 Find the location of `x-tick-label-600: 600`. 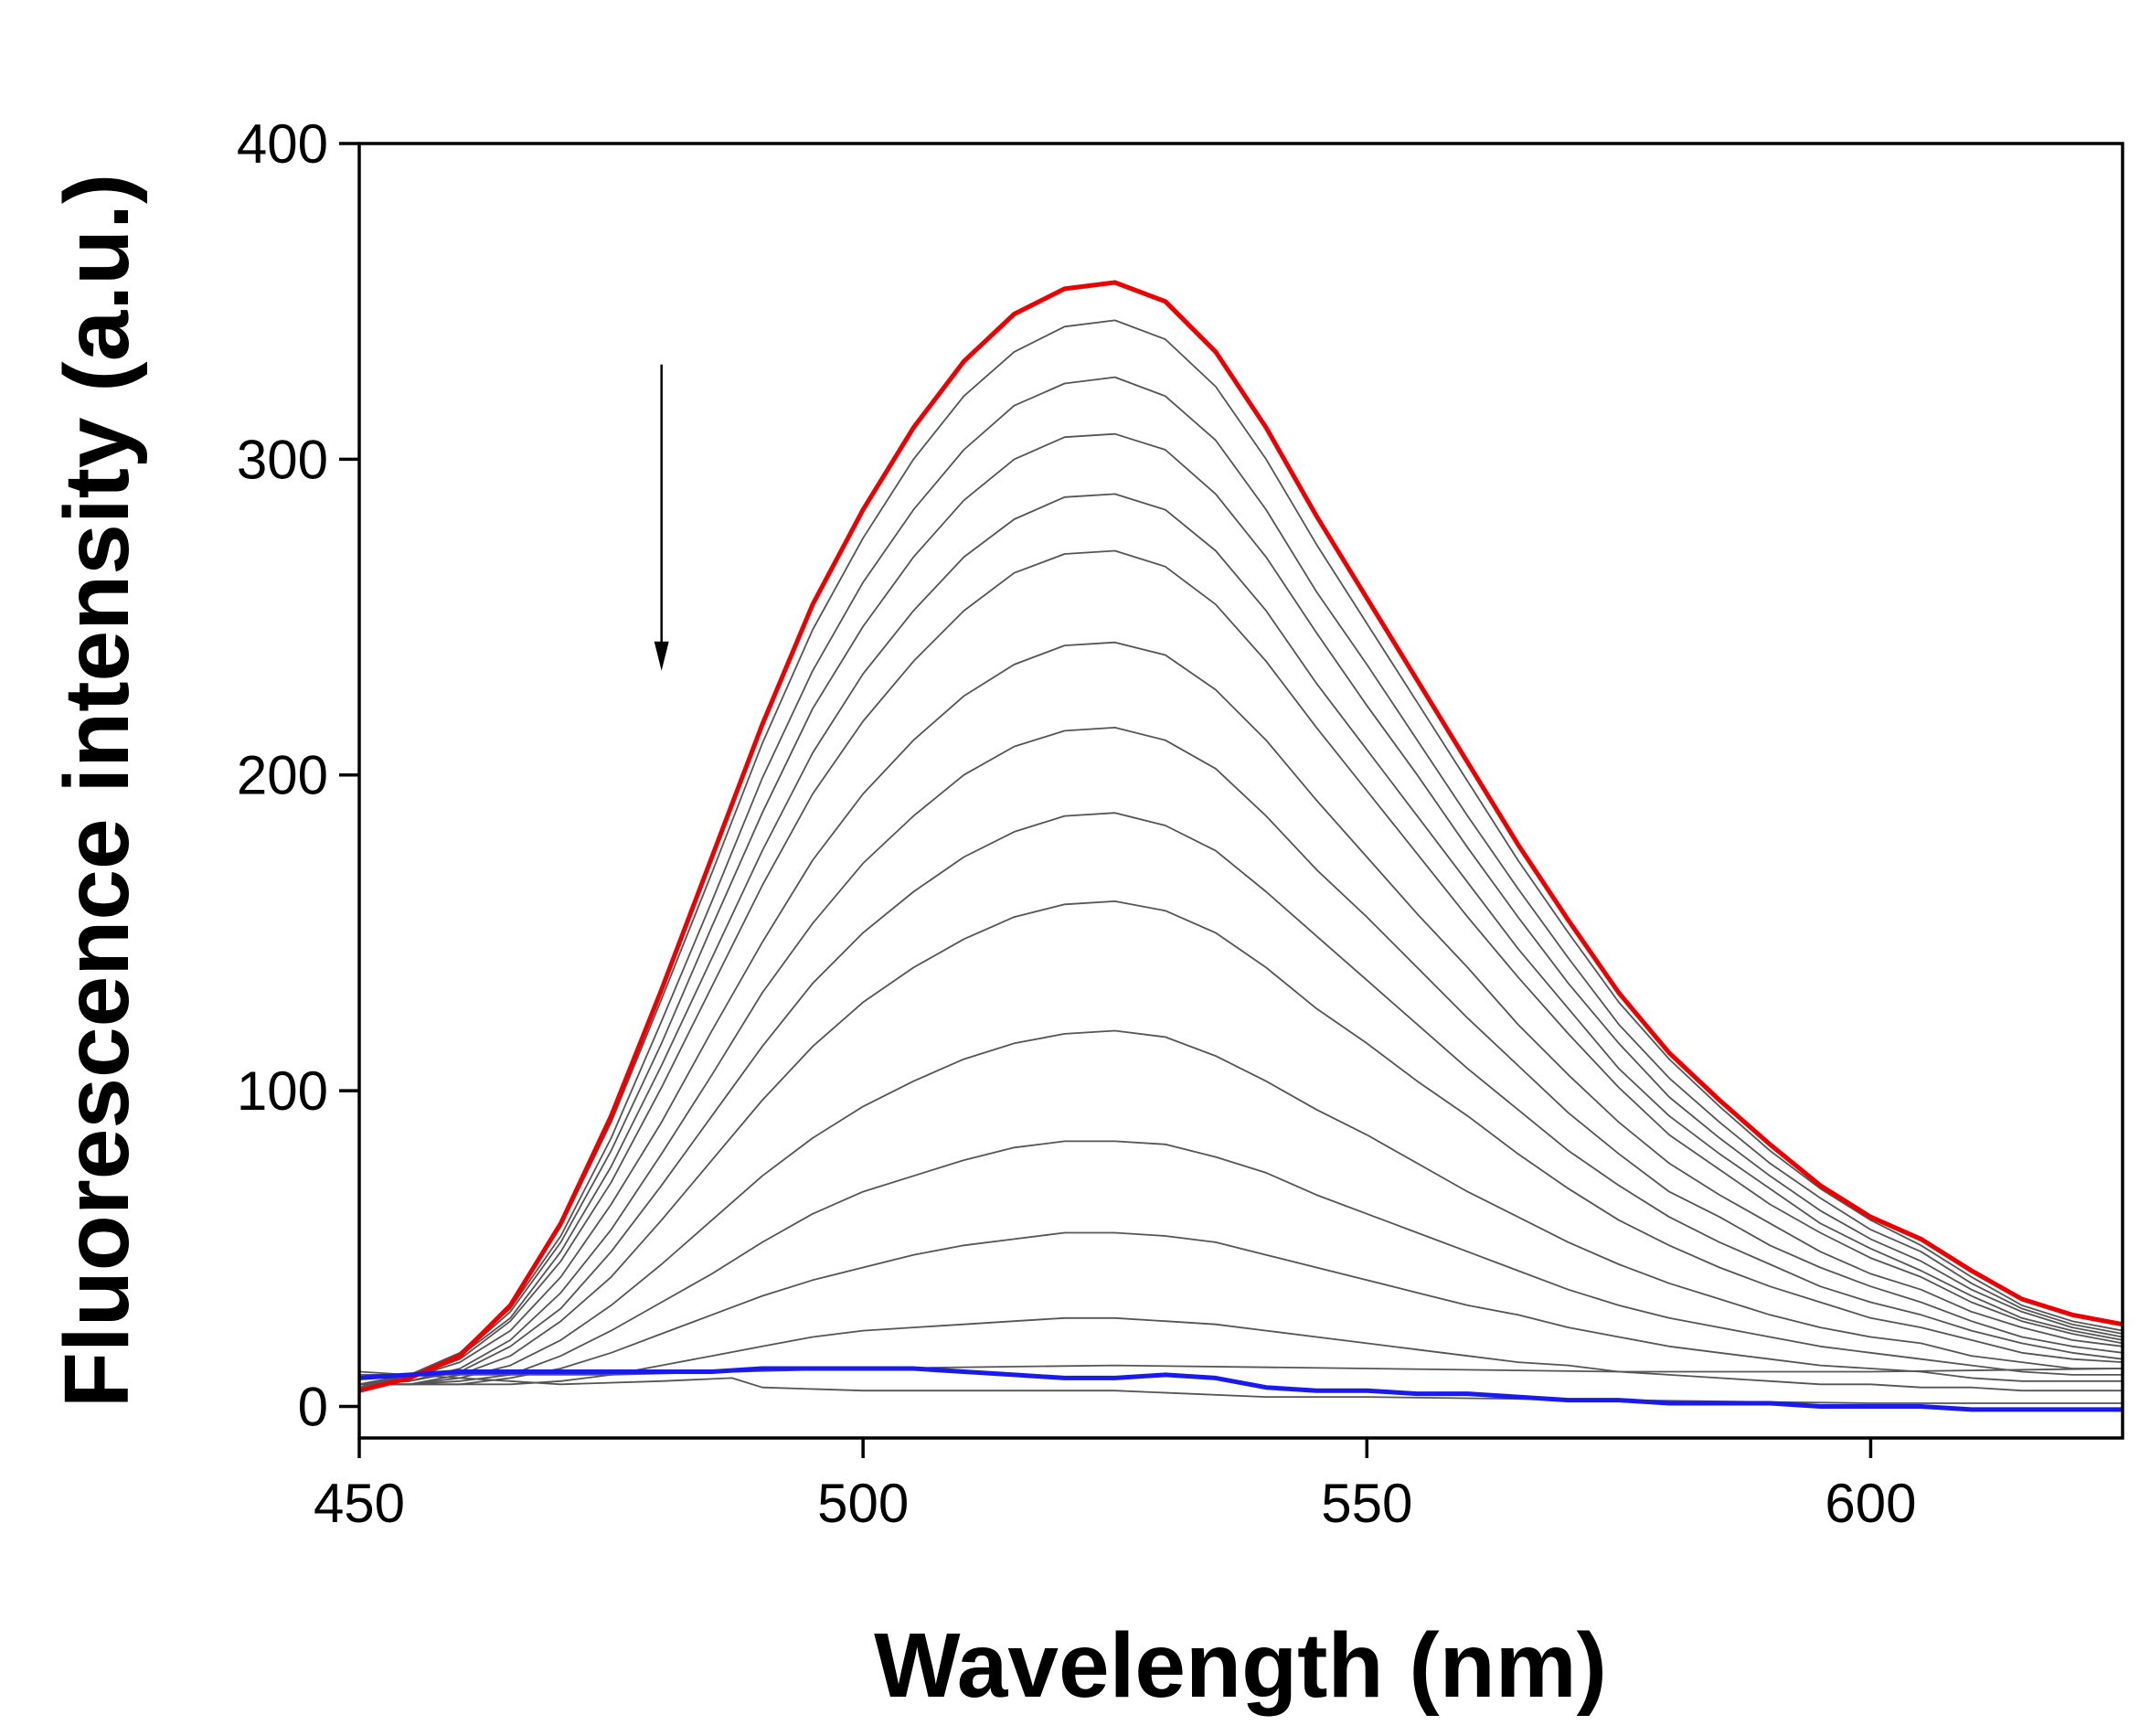

x-tick-label-600: 600 is located at coordinates (1870, 1503).